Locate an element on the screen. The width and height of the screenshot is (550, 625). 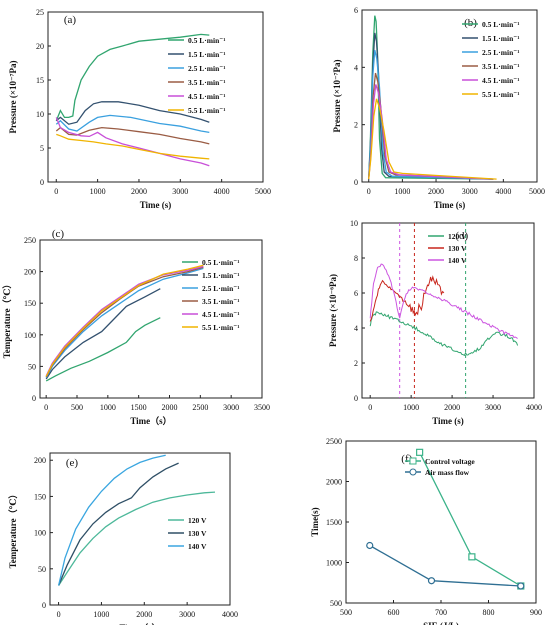
y-tick-label: 5 is located at coordinates (42, 148).